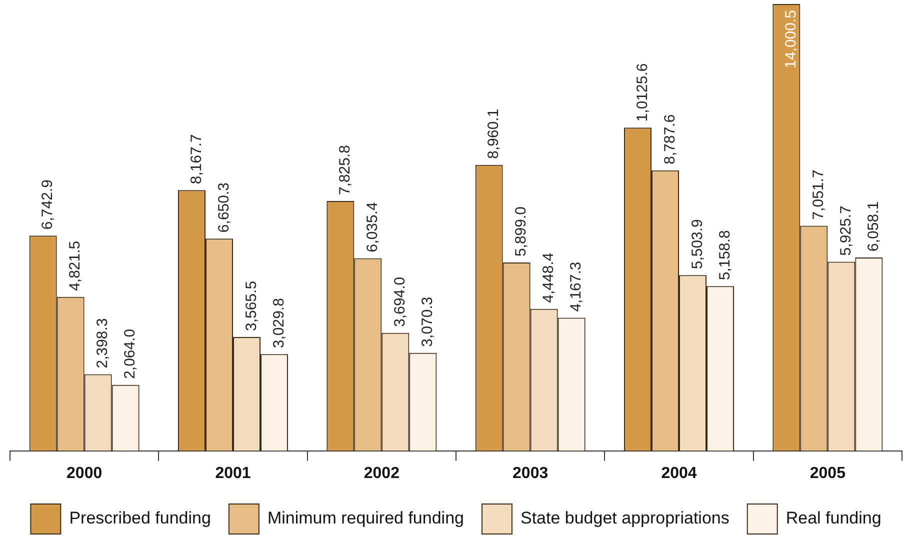 The width and height of the screenshot is (906, 544). Describe the element at coordinates (223, 207) in the screenshot. I see `data-label: 6,650.3` at that location.